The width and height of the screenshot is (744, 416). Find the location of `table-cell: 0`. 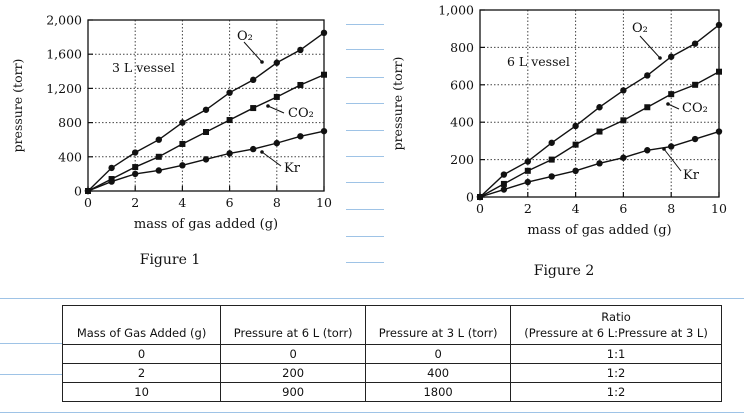

table-cell: 0 is located at coordinates (438, 354).